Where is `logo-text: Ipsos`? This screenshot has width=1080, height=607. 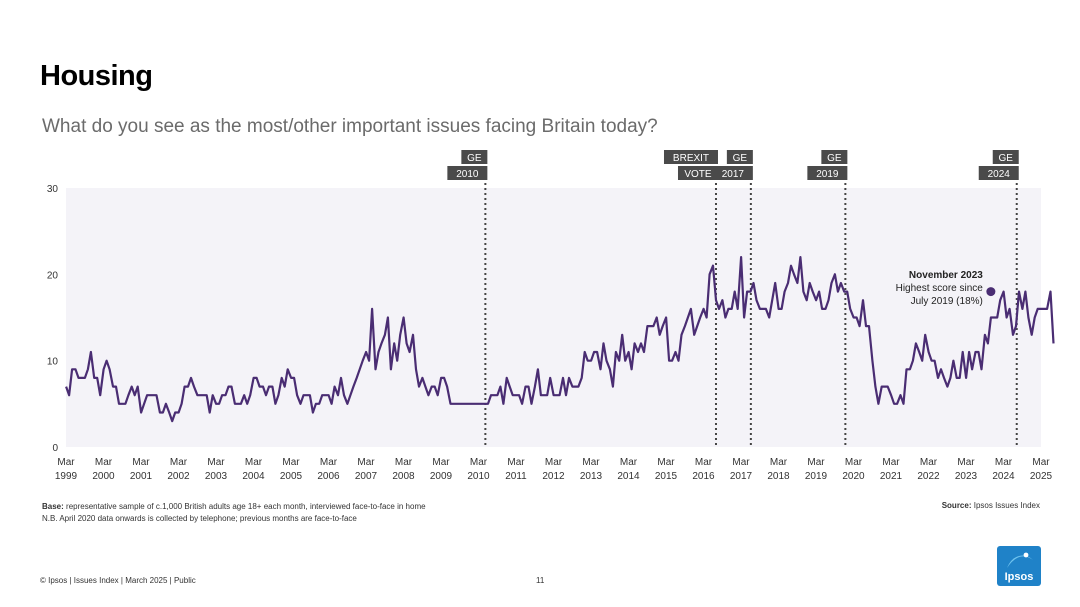 logo-text: Ipsos is located at coordinates (1019, 577).